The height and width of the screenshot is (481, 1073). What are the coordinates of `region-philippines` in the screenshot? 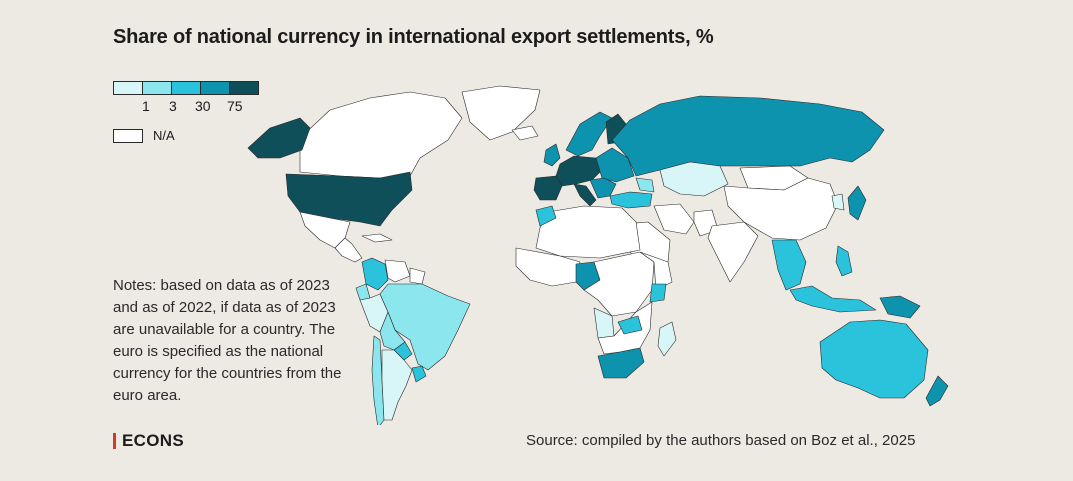 It's located at (844, 261).